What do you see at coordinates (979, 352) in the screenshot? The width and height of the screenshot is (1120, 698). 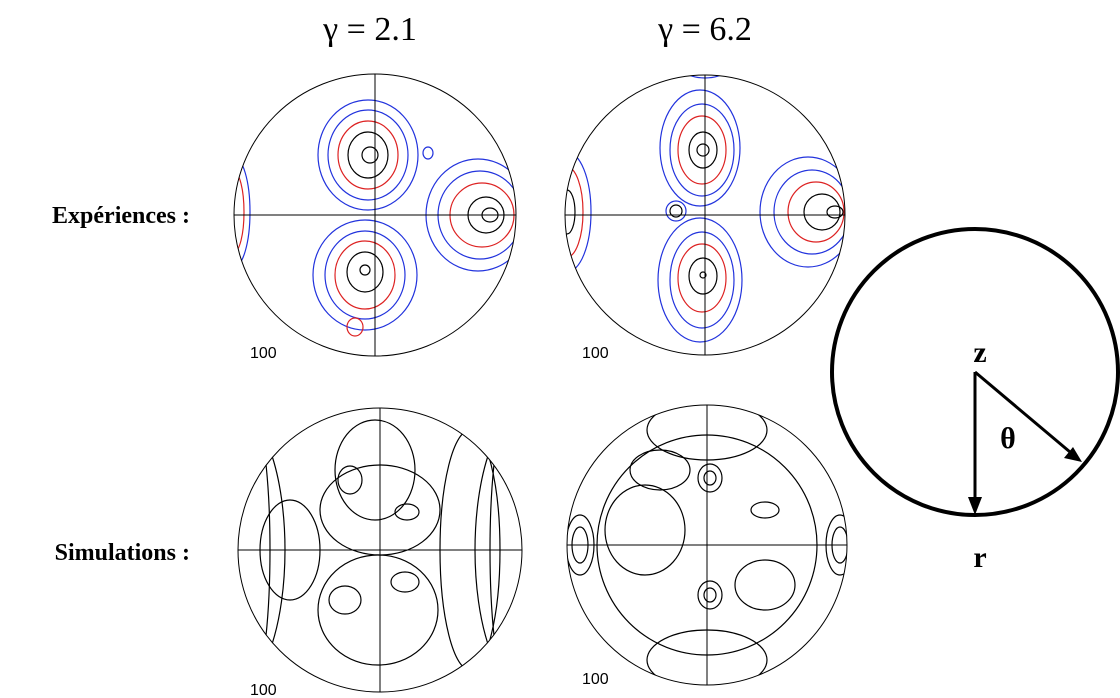 I see `axis-label: z` at bounding box center [979, 352].